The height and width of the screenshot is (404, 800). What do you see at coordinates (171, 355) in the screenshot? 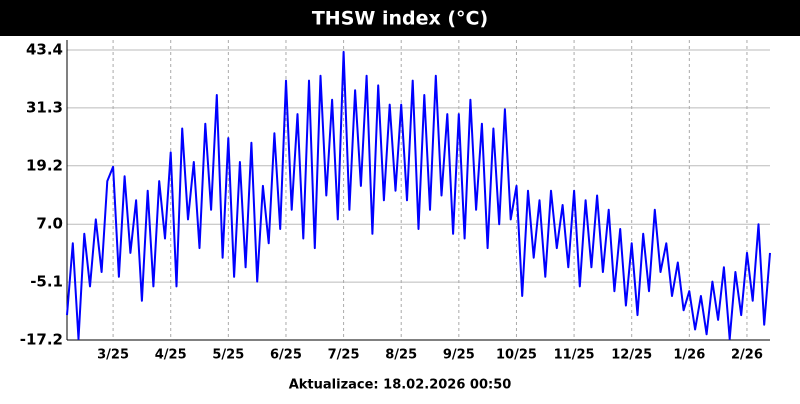
I see `x-tick-label: 4/25` at bounding box center [171, 355].